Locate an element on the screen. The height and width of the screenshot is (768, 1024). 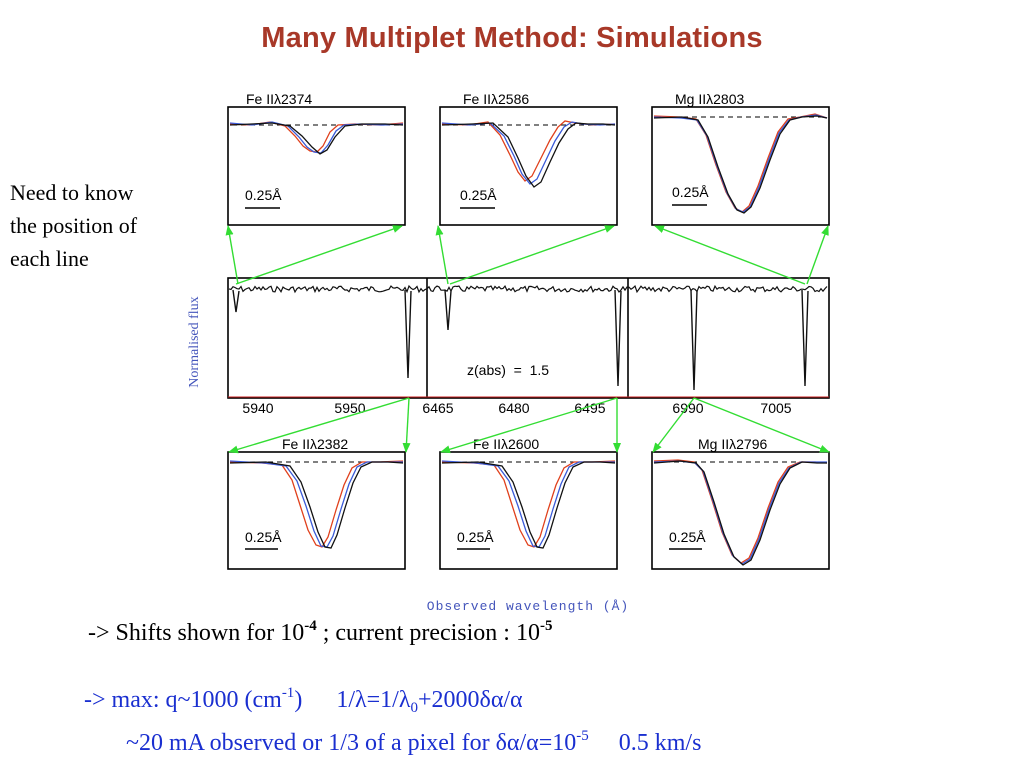
panel-fe2586: Fe IIλ2586 0.25Å is located at coordinates (528, 158).